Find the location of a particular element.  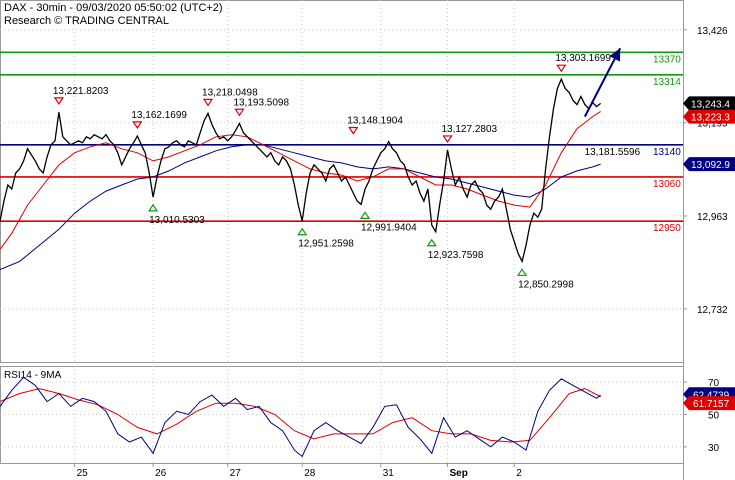

forecast-arrow-line is located at coordinates (602, 82).